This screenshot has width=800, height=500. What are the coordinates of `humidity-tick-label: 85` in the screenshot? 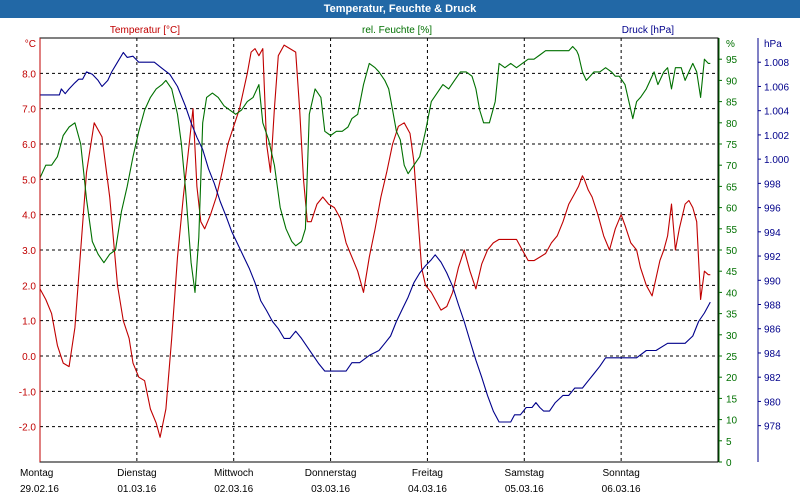 It's located at (732, 103).